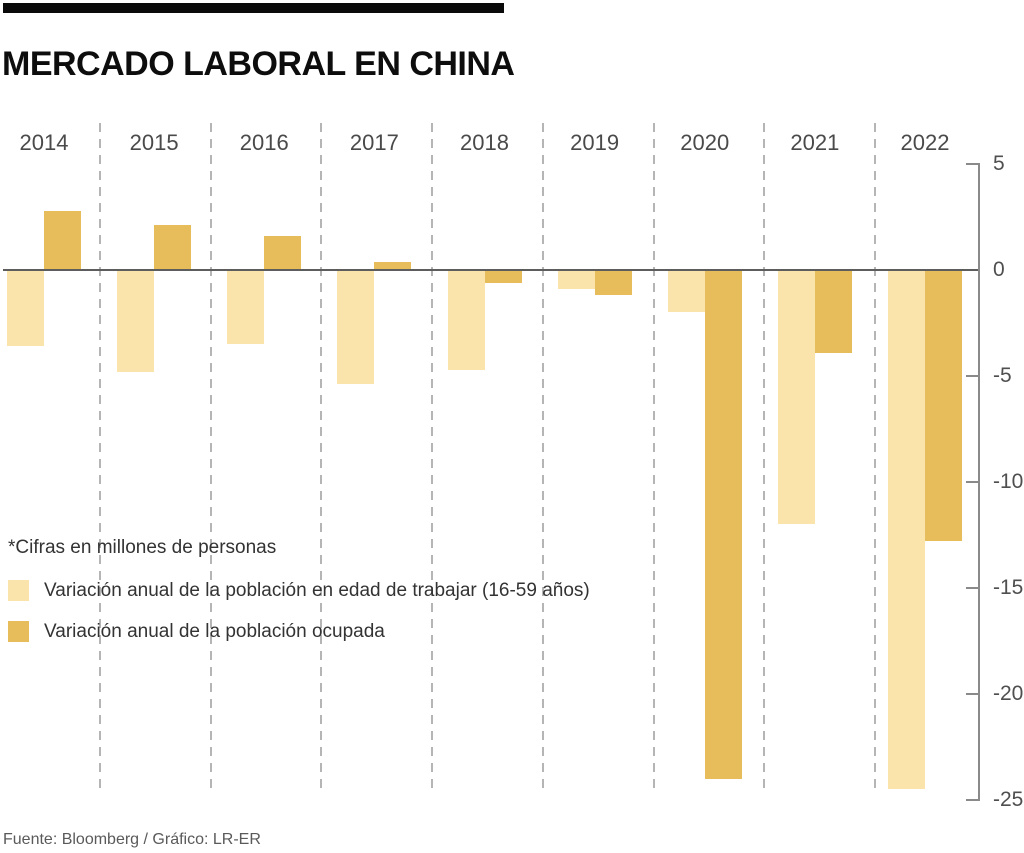 Image resolution: width=1024 pixels, height=853 pixels. Describe the element at coordinates (999, 163) in the screenshot. I see `y-axis-label-5: 5` at that location.